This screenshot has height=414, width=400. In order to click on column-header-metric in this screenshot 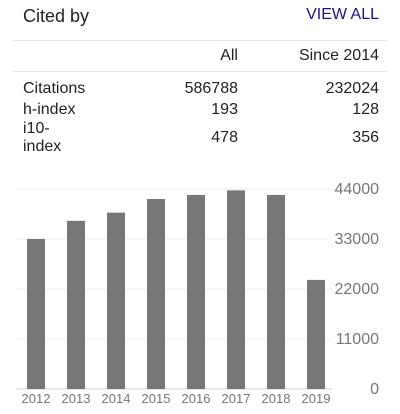, I will do `click(48, 56)`.